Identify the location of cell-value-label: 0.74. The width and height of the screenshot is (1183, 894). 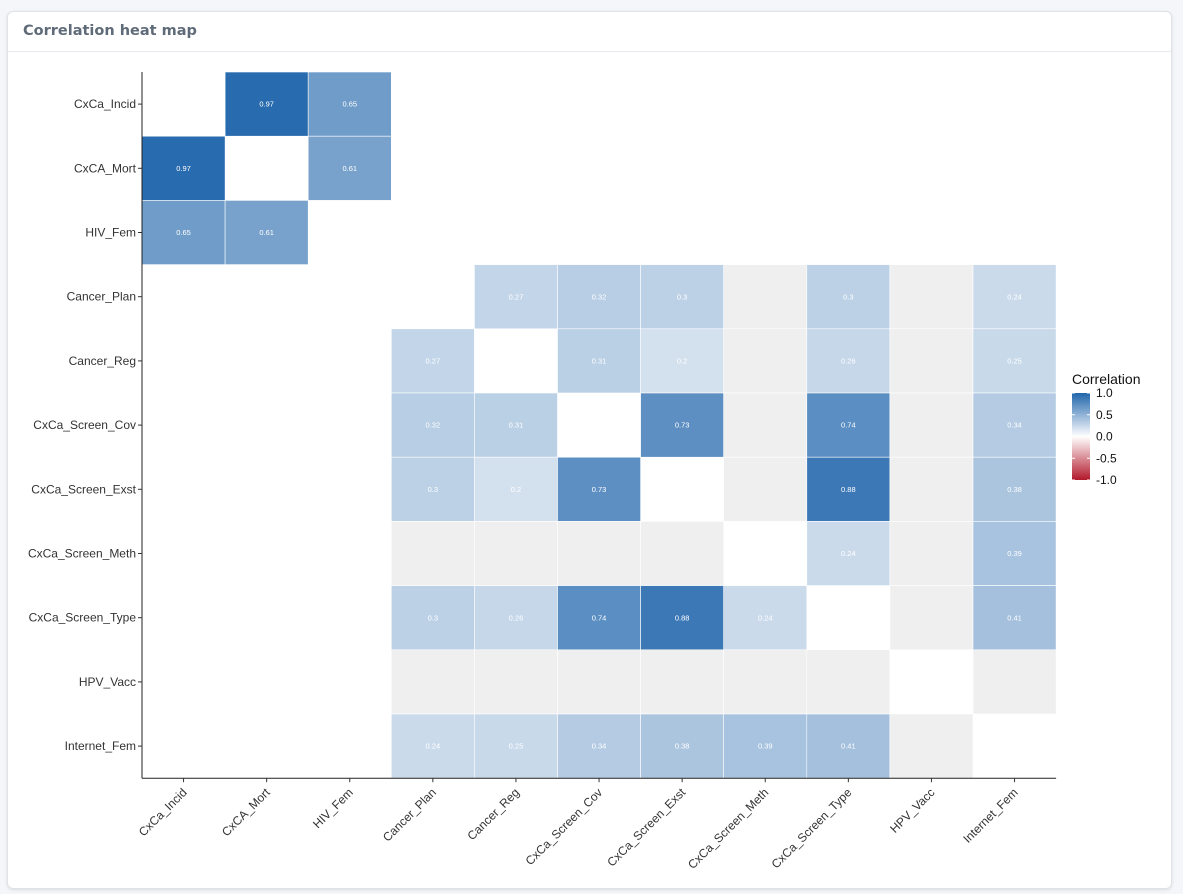
(848, 425).